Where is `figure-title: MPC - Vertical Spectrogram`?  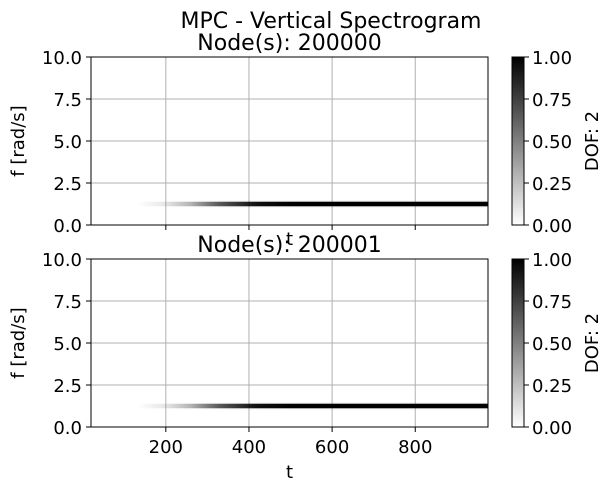
figure-title: MPC - Vertical Spectrogram is located at coordinates (330, 21).